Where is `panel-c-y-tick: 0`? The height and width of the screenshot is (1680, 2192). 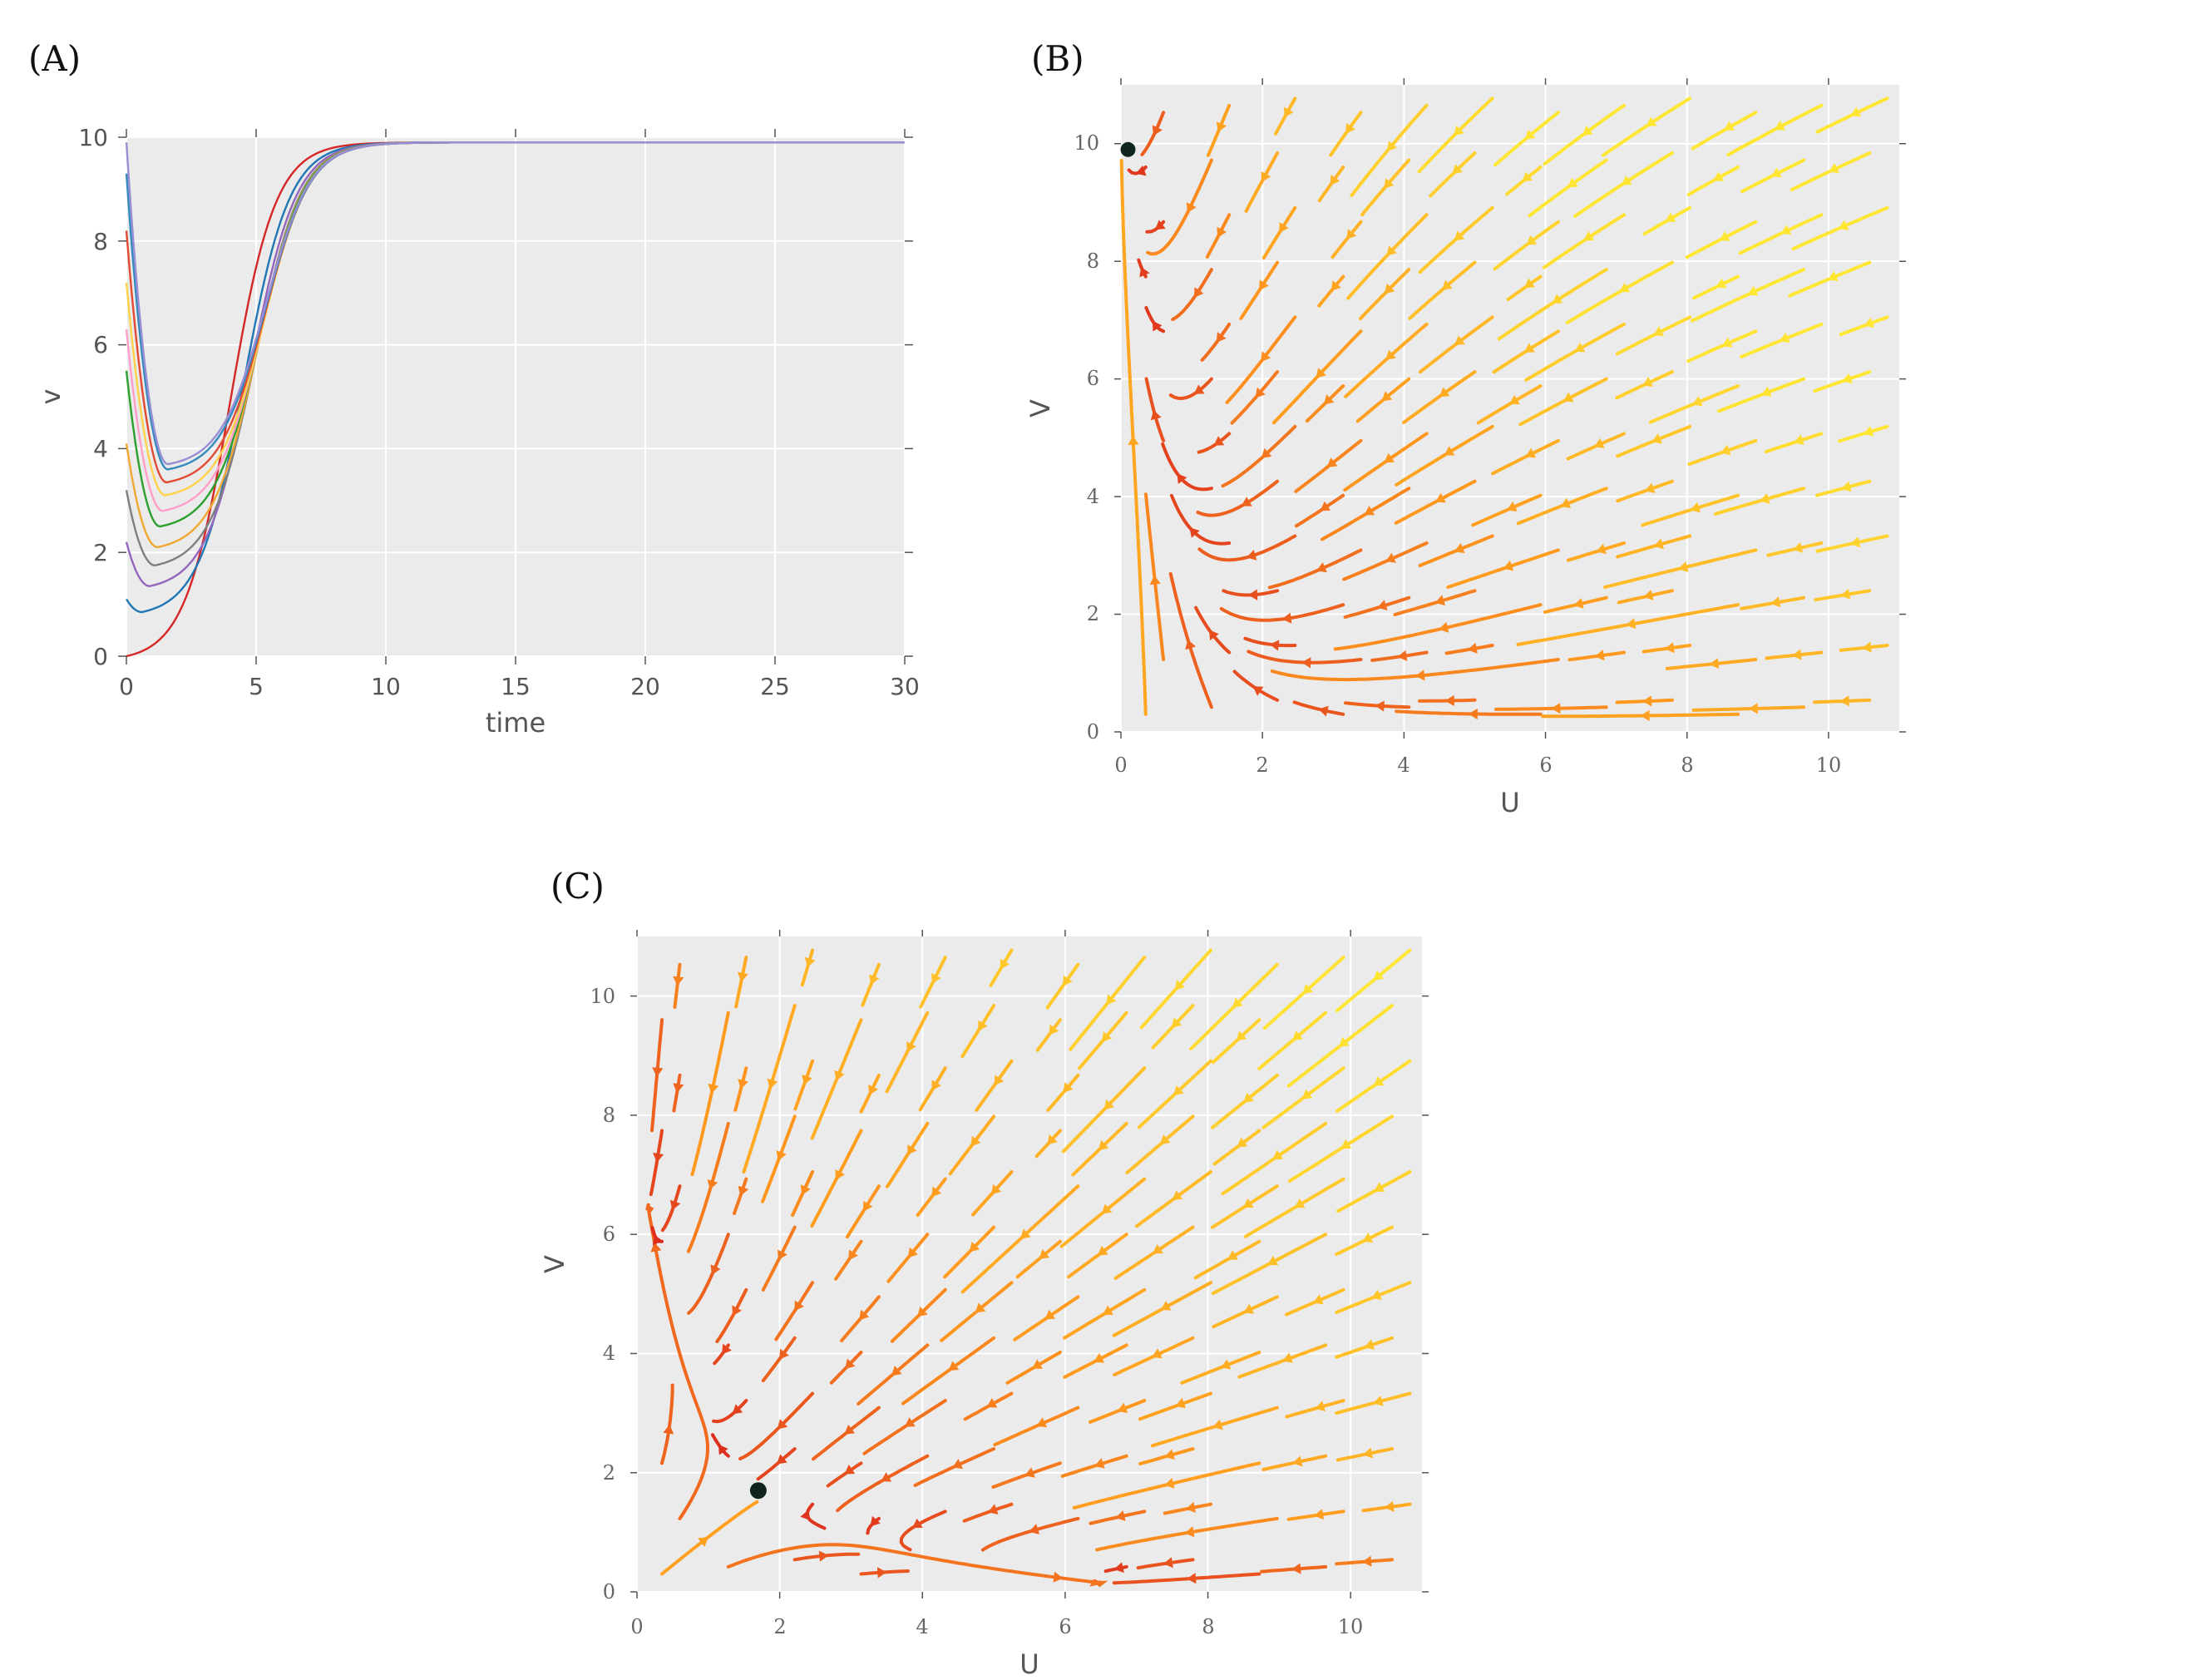 panel-c-y-tick: 0 is located at coordinates (609, 1591).